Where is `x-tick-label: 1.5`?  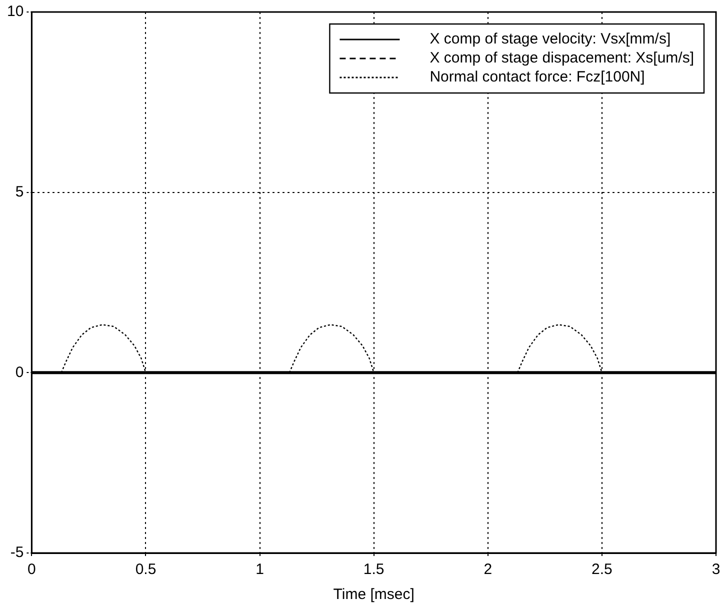 x-tick-label: 1.5 is located at coordinates (373, 569).